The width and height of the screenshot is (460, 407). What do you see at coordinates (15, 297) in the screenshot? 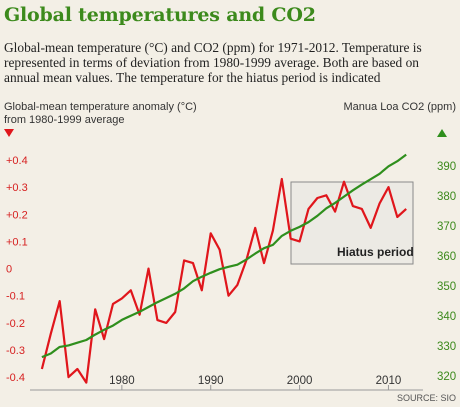
I see `left-tick-label-5: -0.1` at bounding box center [15, 297].